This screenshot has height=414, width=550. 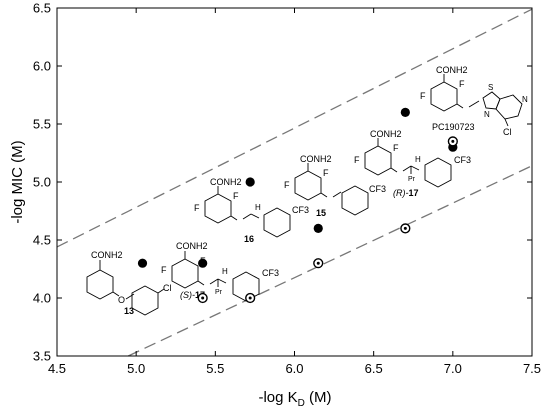 What do you see at coordinates (490, 87) in the screenshot?
I see `structure-text-s: S` at bounding box center [490, 87].